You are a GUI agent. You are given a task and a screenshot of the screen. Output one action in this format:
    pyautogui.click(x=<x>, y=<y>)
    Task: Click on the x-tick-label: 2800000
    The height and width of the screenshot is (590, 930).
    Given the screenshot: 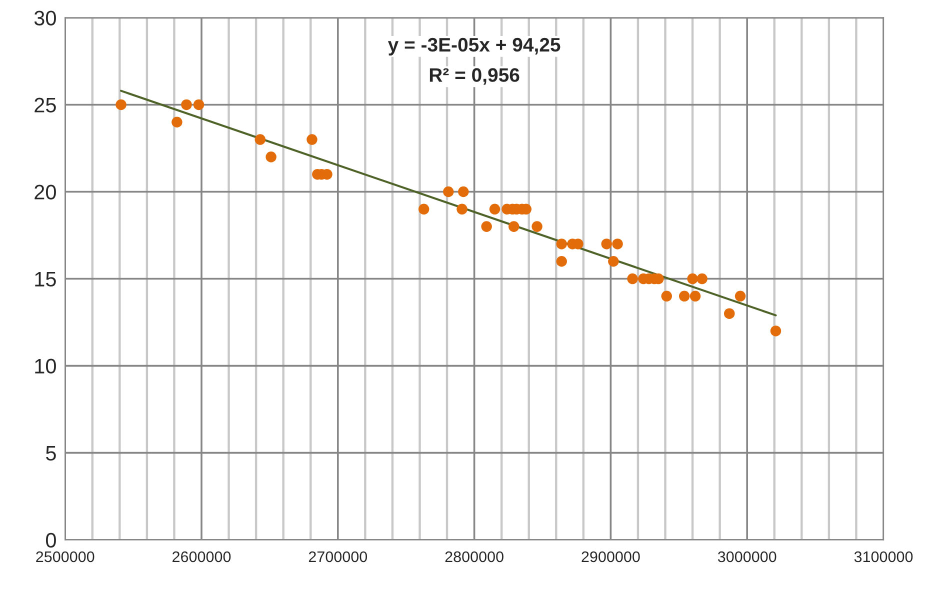 What is the action you would take?
    pyautogui.click(x=474, y=556)
    